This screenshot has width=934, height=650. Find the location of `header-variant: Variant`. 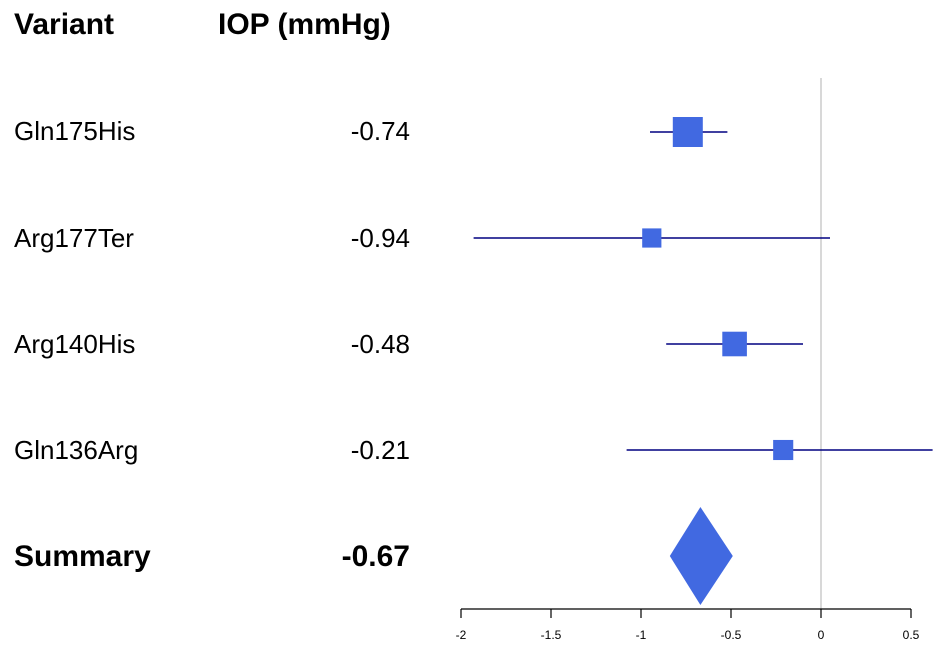

header-variant: Variant is located at coordinates (64, 24).